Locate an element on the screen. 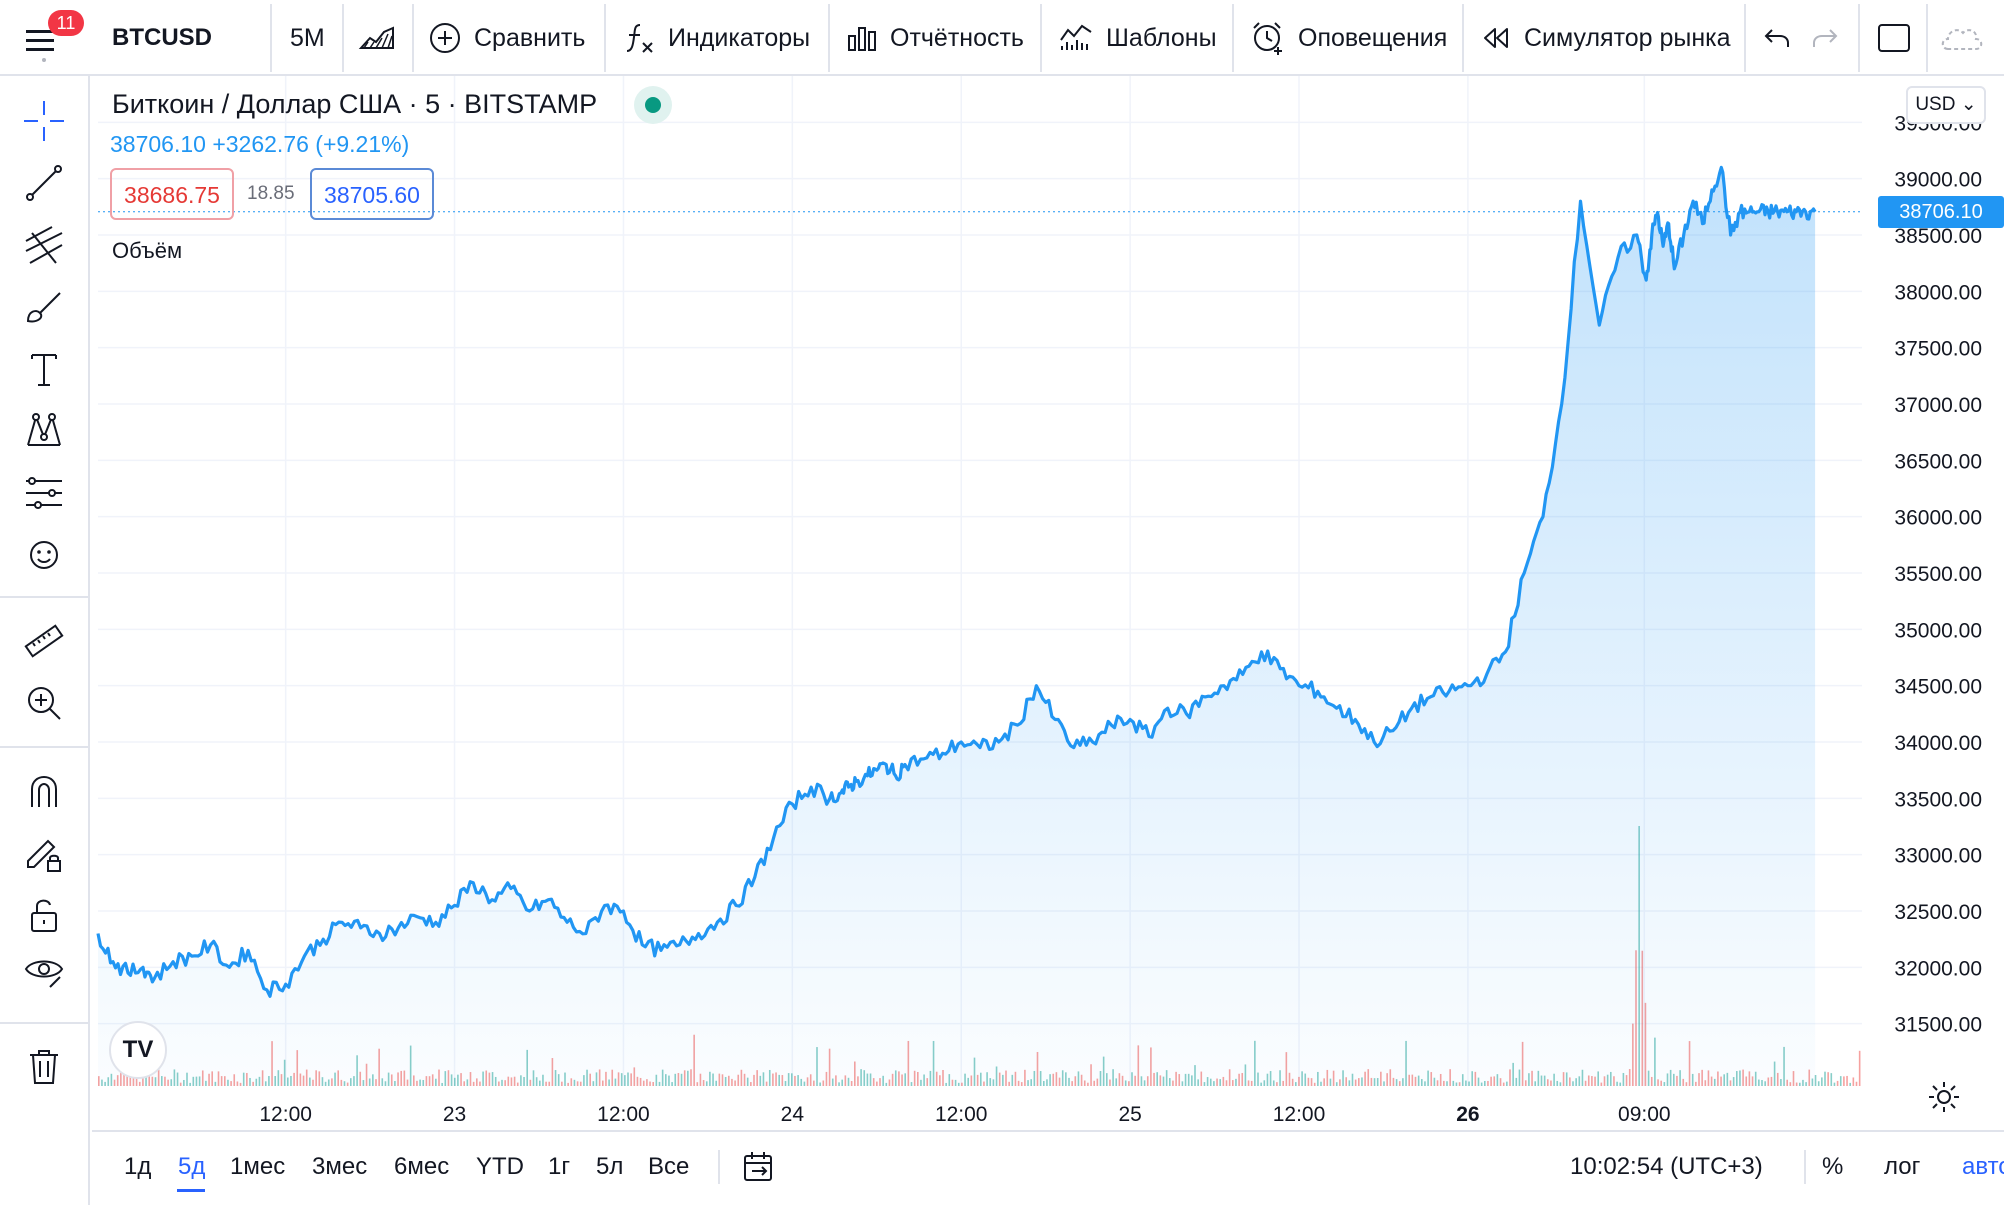 The image size is (2004, 1205). x-tick-label: 25 is located at coordinates (1129, 1114).